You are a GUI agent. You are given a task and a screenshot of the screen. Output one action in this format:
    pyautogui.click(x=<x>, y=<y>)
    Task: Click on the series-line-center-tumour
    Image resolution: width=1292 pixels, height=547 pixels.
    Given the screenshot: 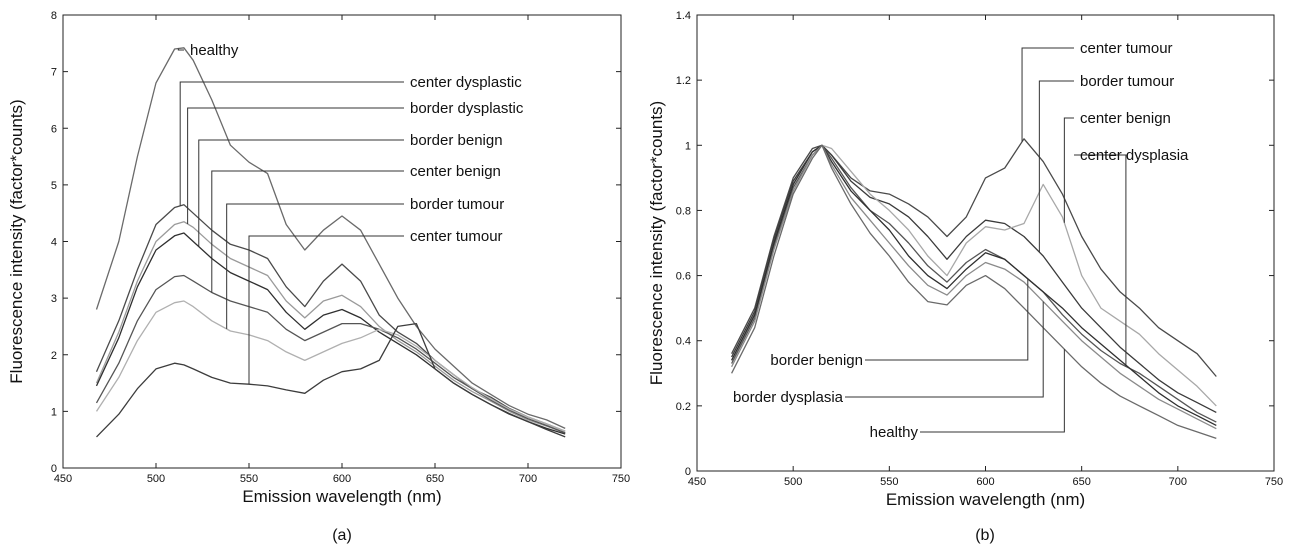 What is the action you would take?
    pyautogui.click(x=331, y=380)
    